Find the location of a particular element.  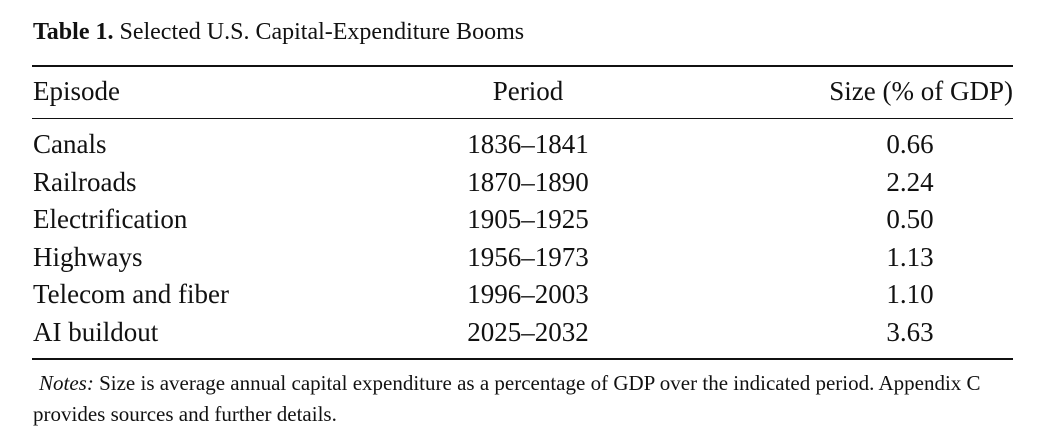

table-row: Telecom and fiber 1996–2003 1.10 is located at coordinates (522, 294).